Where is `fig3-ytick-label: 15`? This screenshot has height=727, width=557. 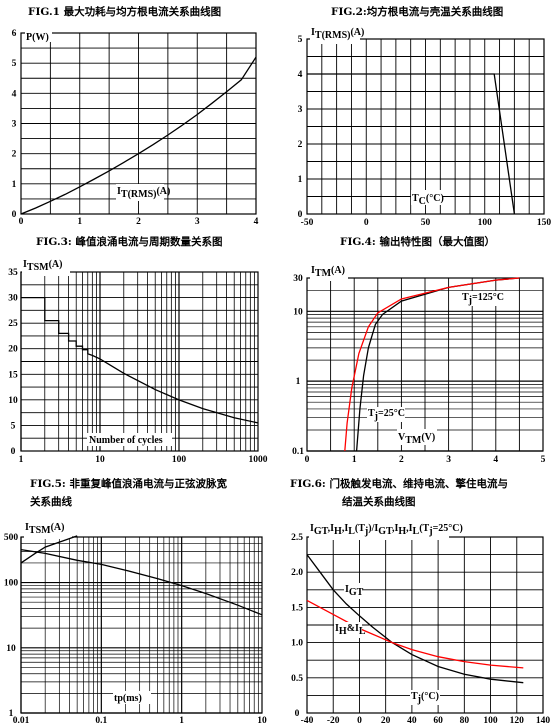
fig3-ytick-label: 15 is located at coordinates (13, 375).